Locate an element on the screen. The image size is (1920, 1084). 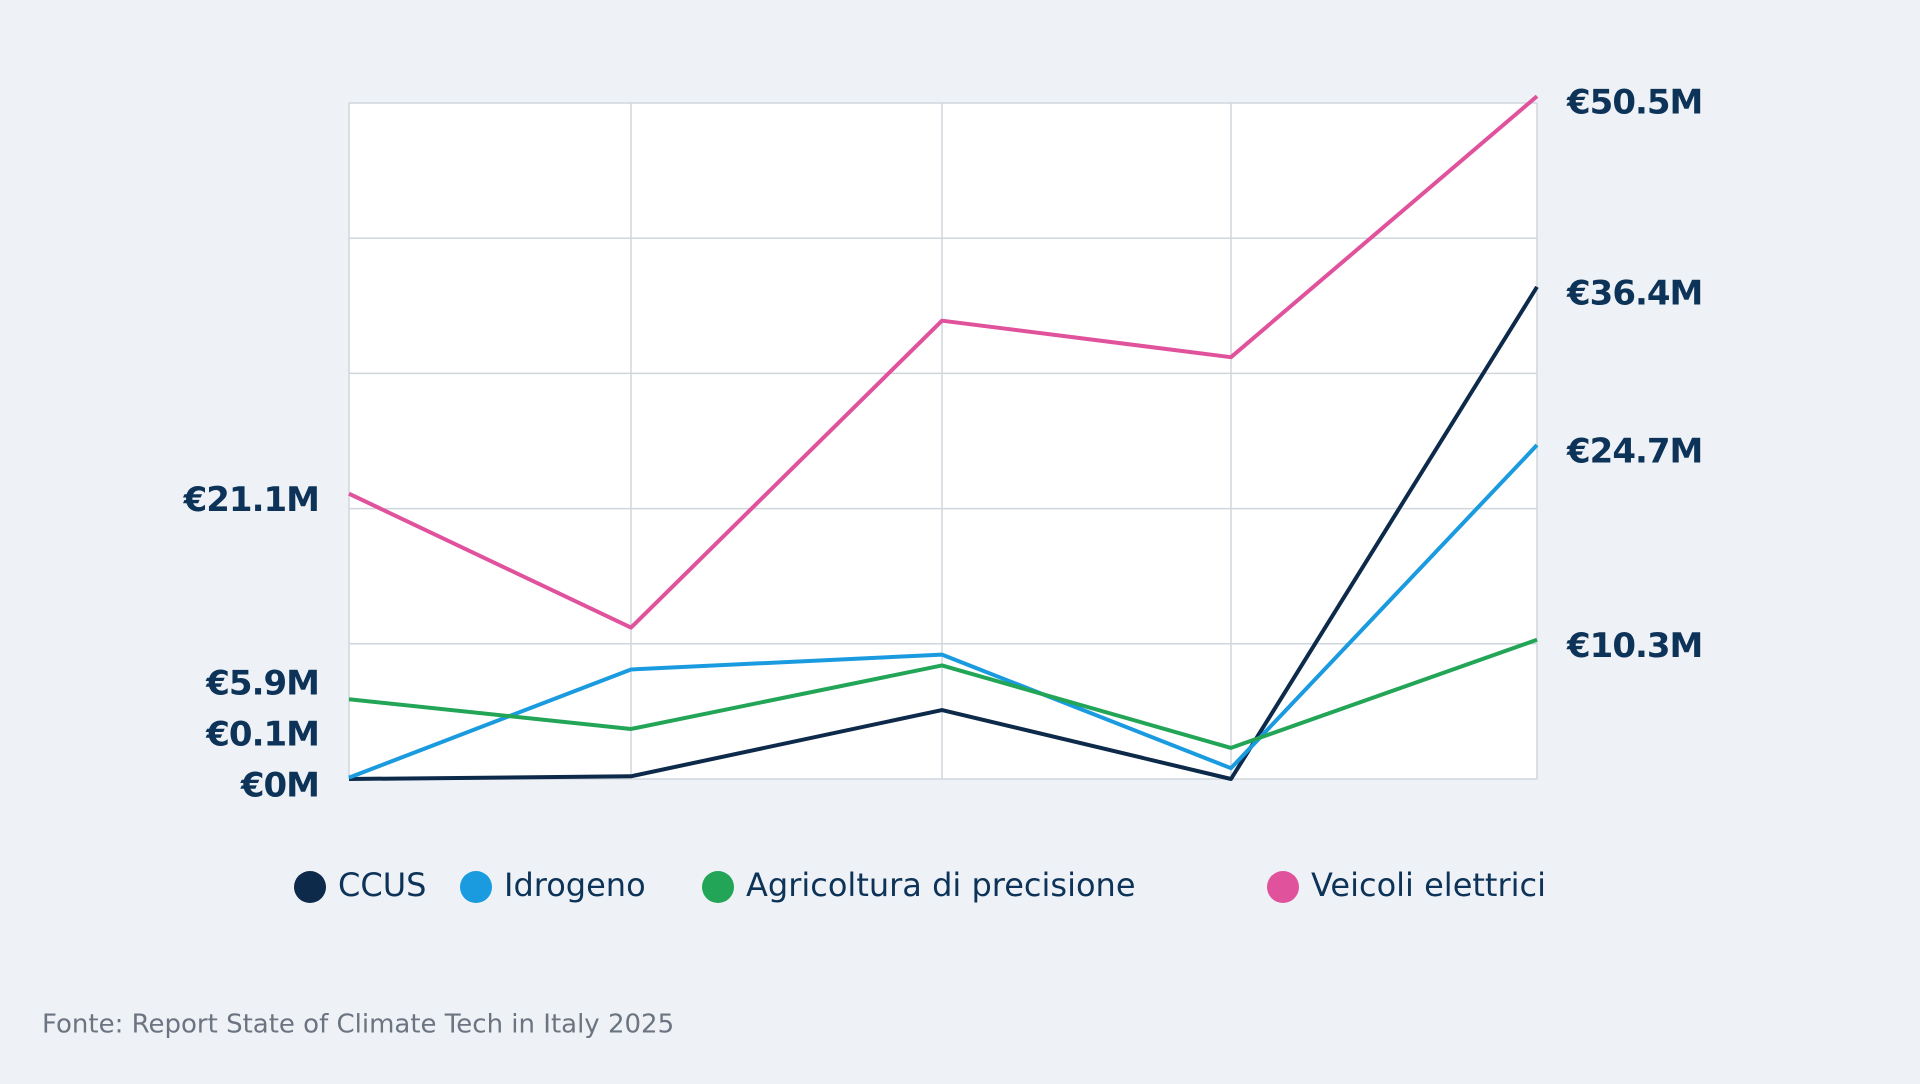
value-label: €5.9M is located at coordinates (262, 684).